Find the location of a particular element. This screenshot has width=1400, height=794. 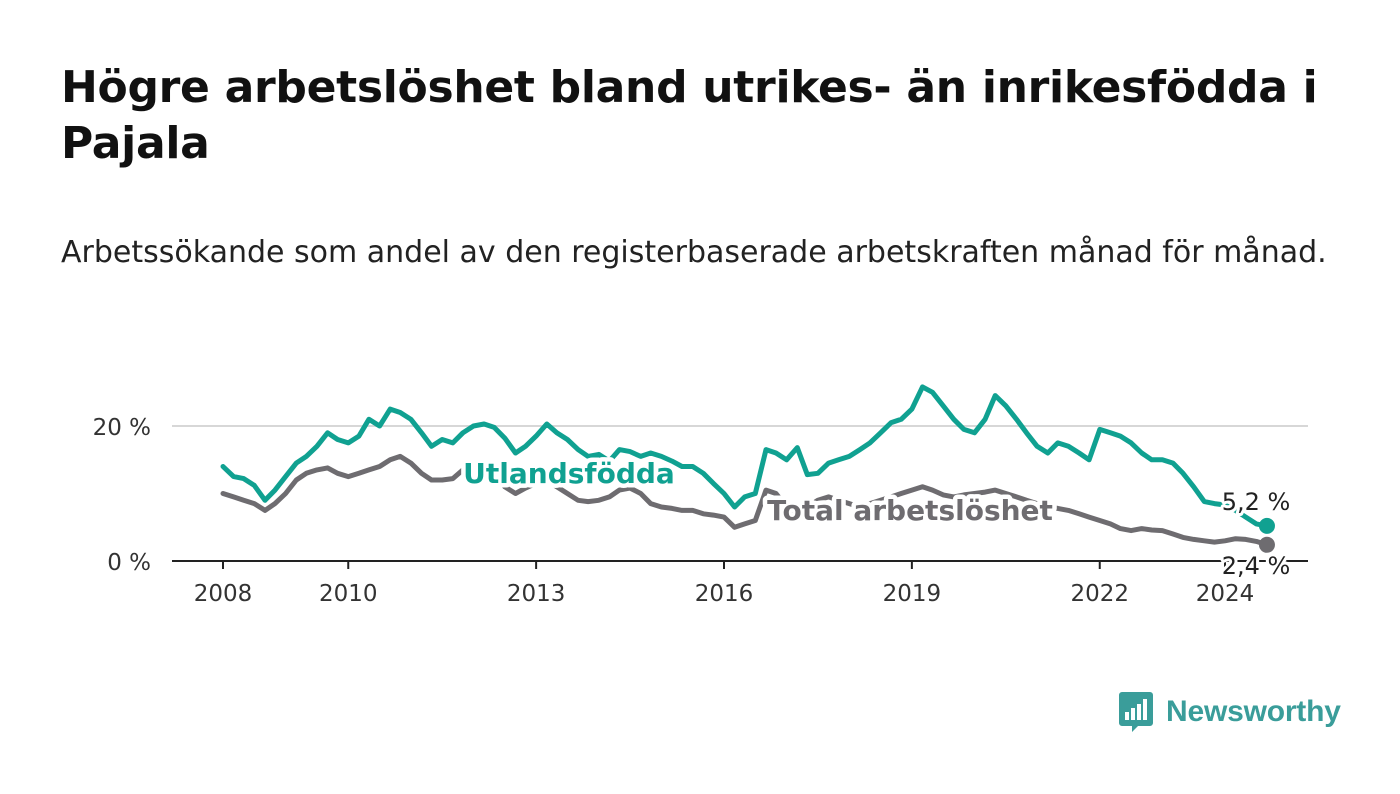

x-tick-label: 2008 is located at coordinates (223, 594).